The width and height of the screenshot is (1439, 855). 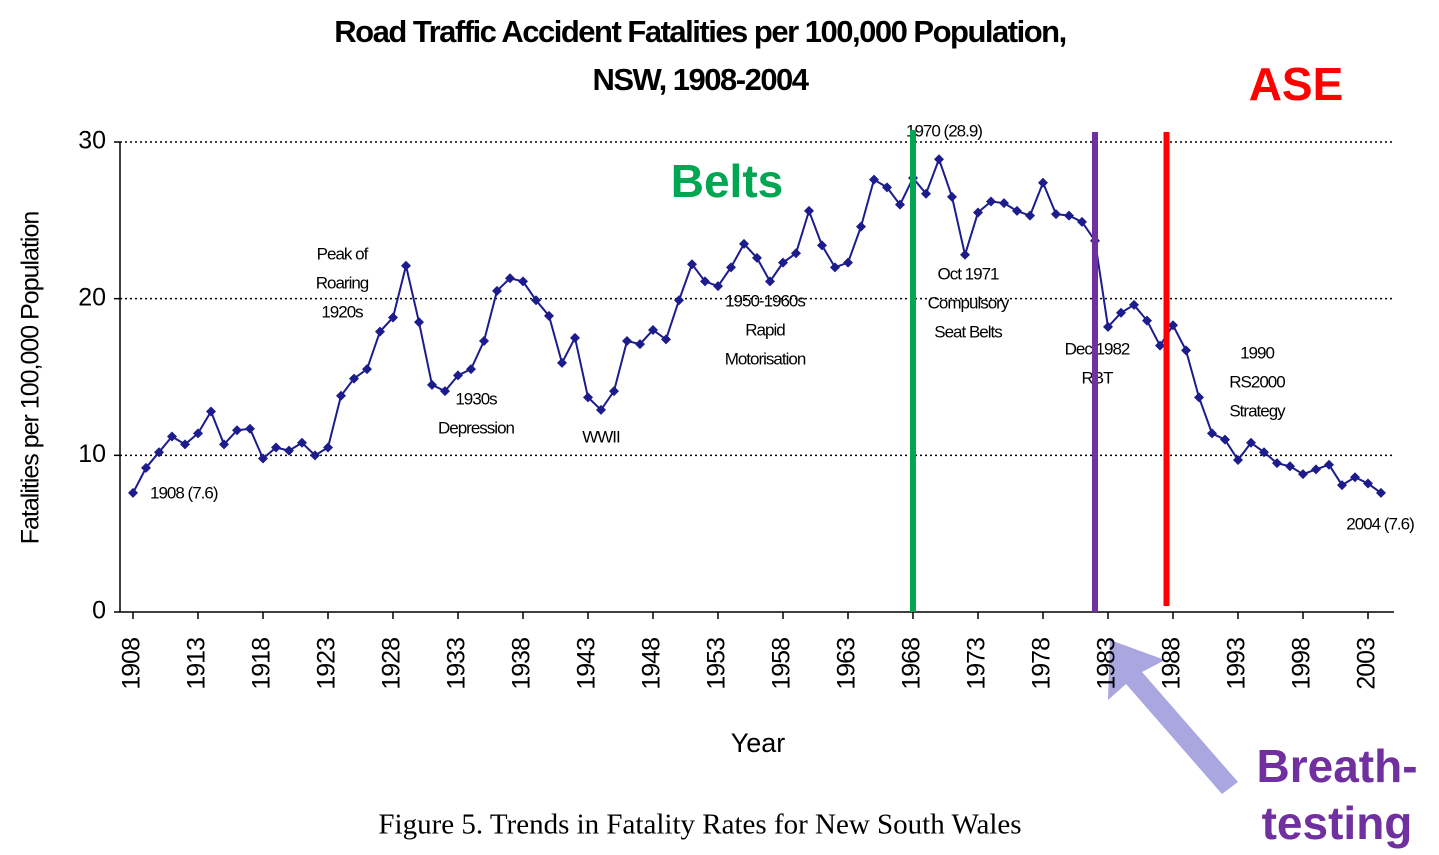 I want to click on annotation: Roaring, so click(x=342, y=282).